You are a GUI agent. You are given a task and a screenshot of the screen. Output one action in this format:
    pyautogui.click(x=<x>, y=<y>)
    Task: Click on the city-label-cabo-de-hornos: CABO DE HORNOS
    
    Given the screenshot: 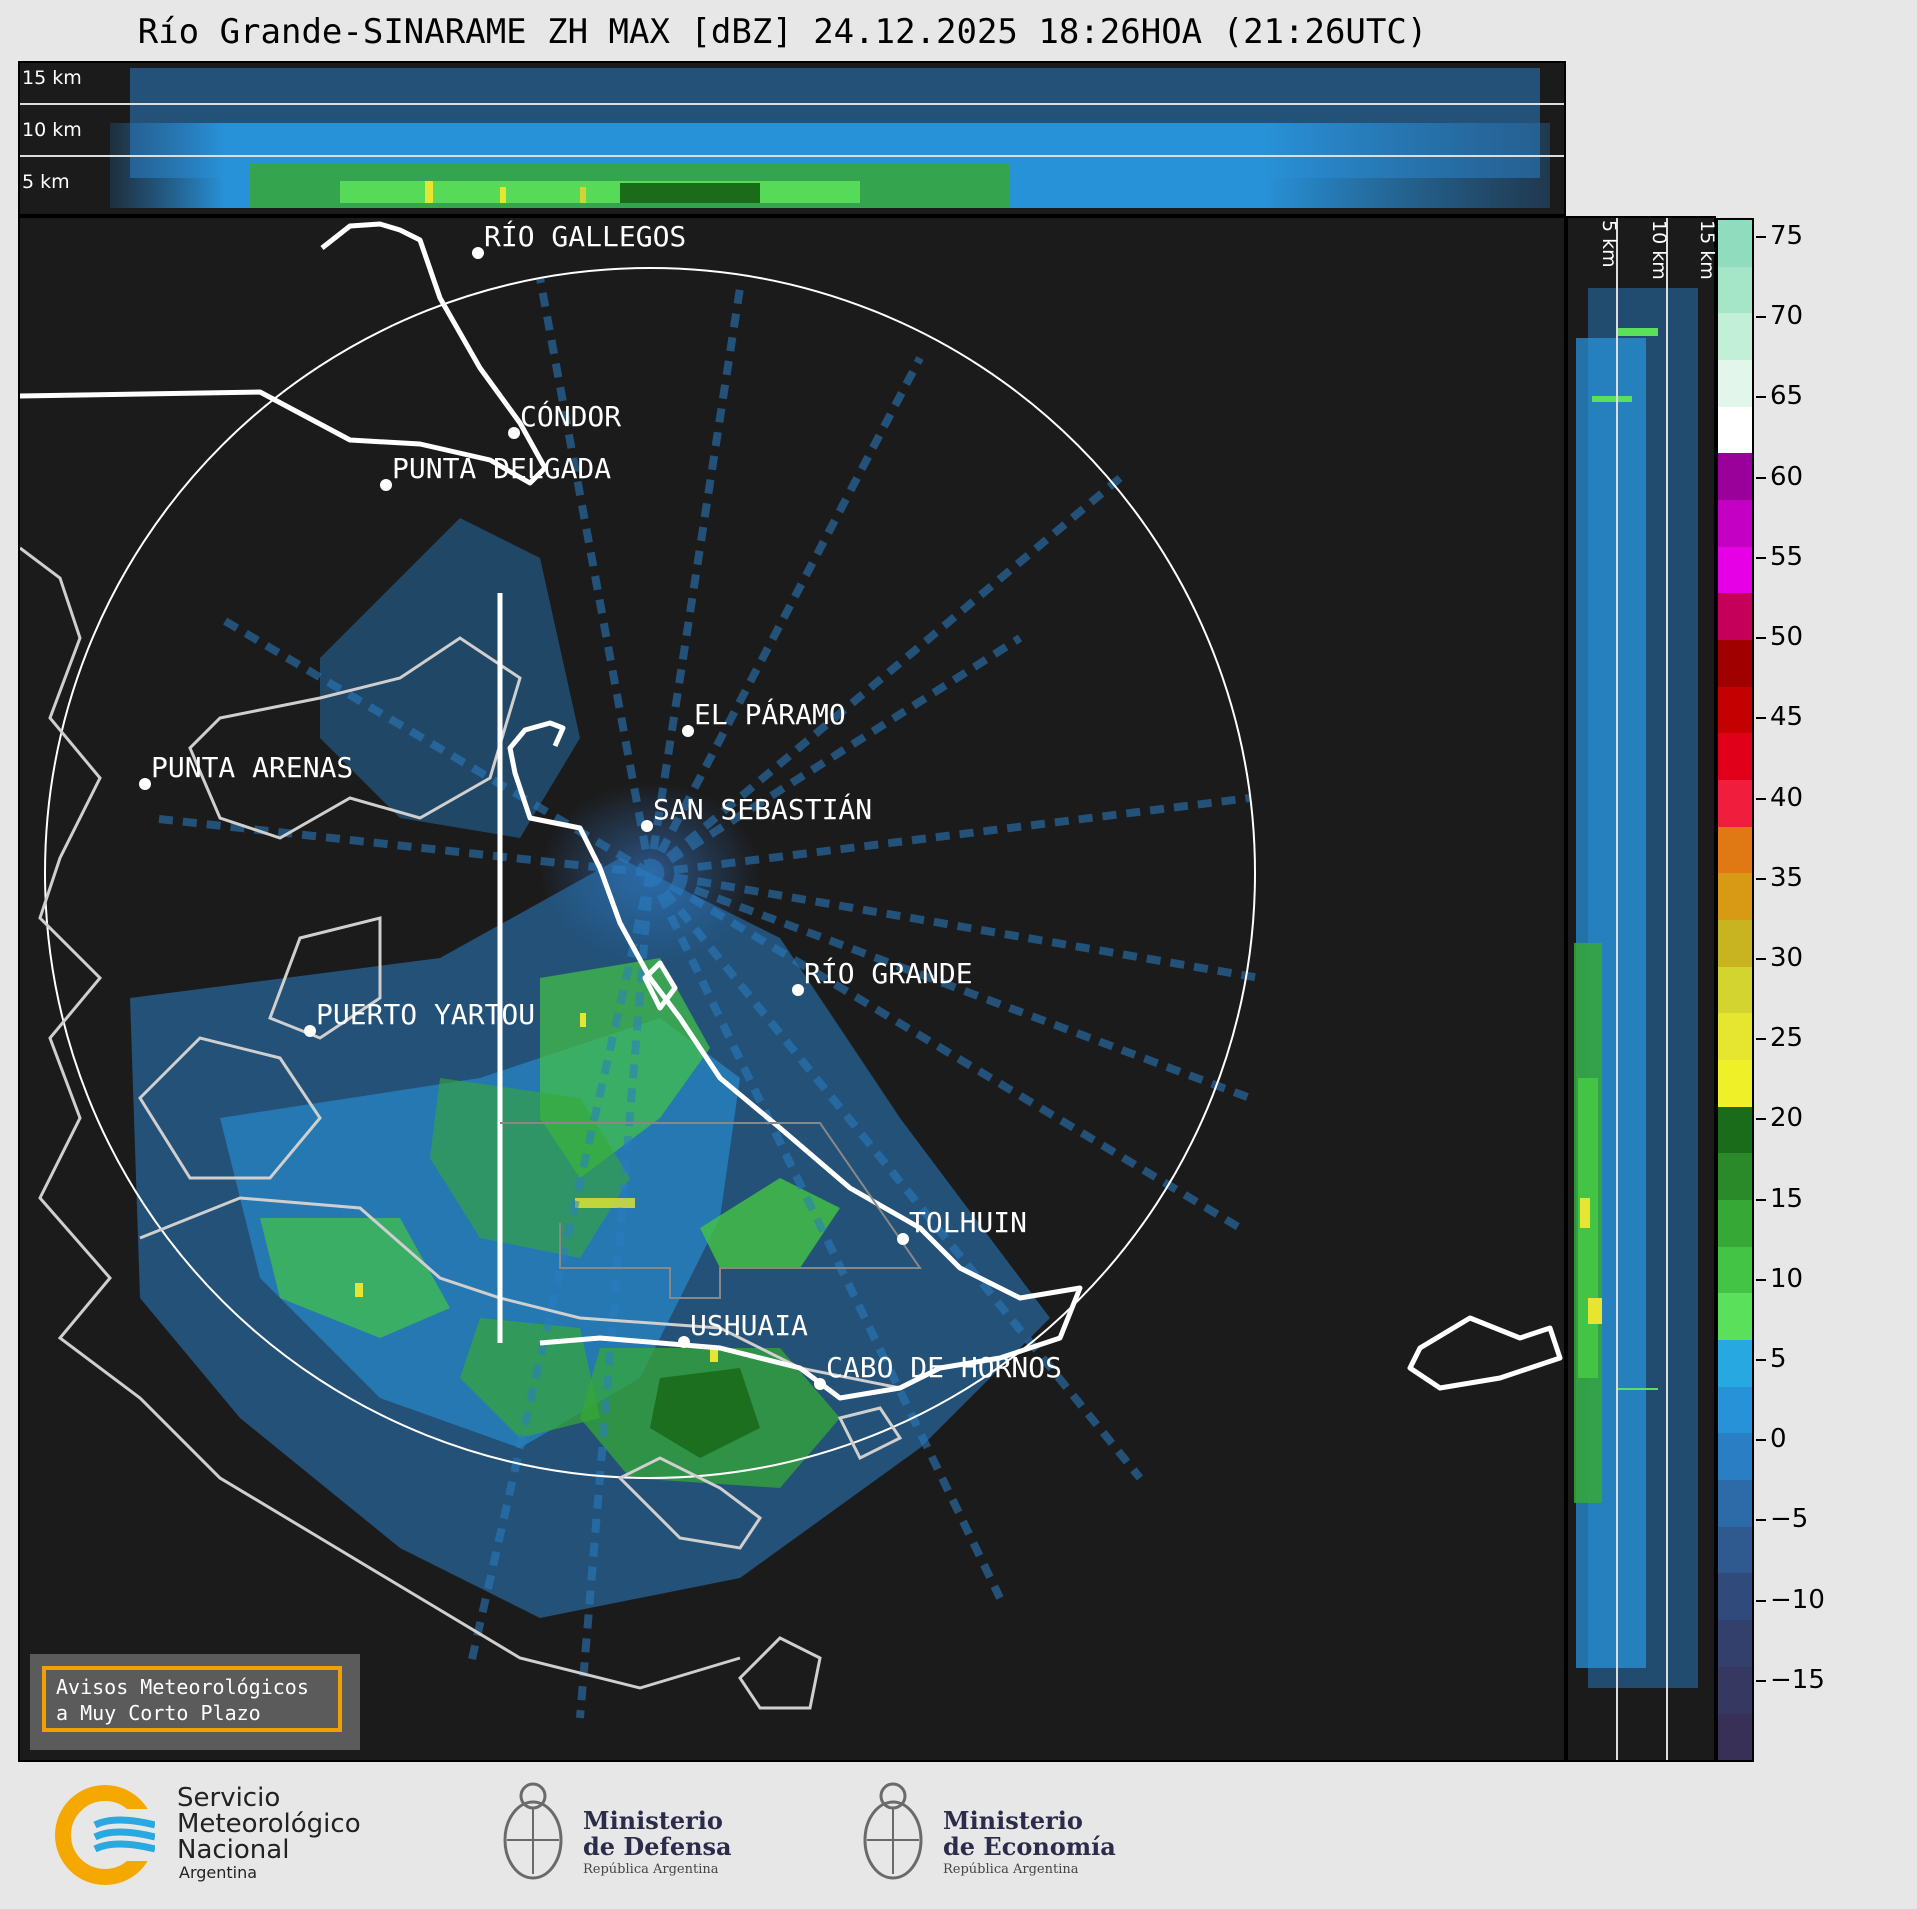 What is the action you would take?
    pyautogui.click(x=944, y=1367)
    